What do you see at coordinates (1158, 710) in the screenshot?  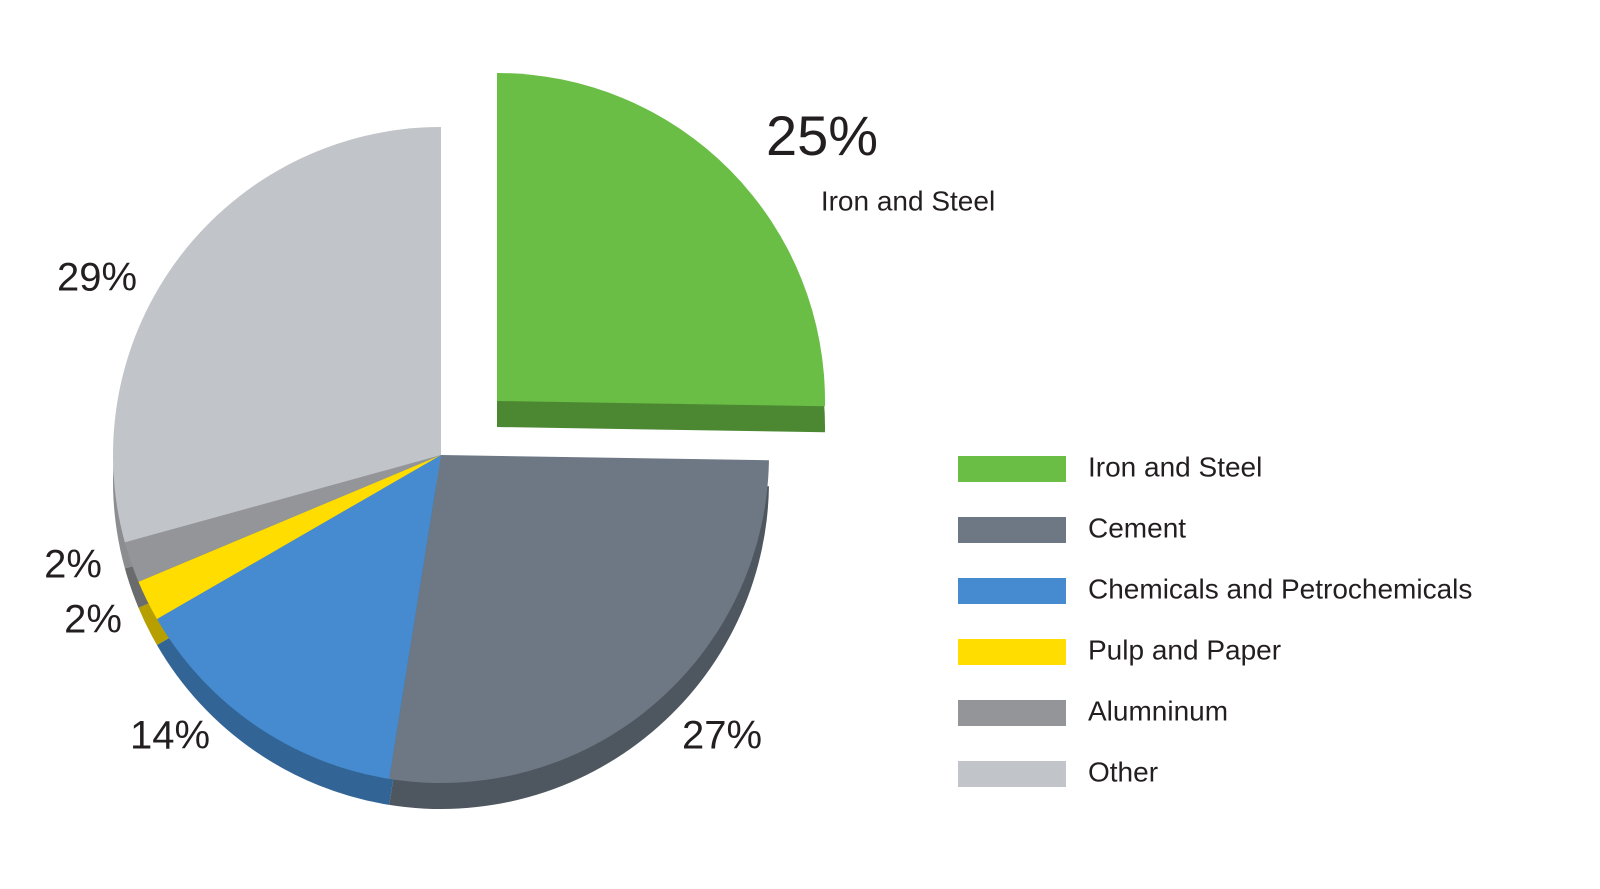 I see `legend-label: Alumninum` at bounding box center [1158, 710].